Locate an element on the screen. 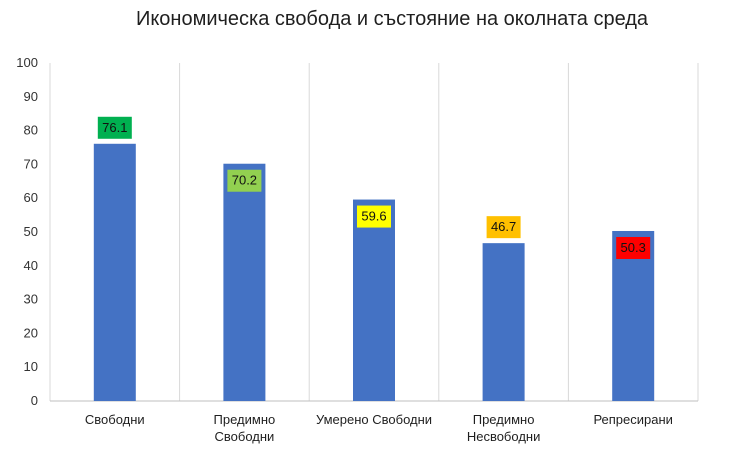 The width and height of the screenshot is (730, 454). data-label: 46.7 is located at coordinates (503, 226).